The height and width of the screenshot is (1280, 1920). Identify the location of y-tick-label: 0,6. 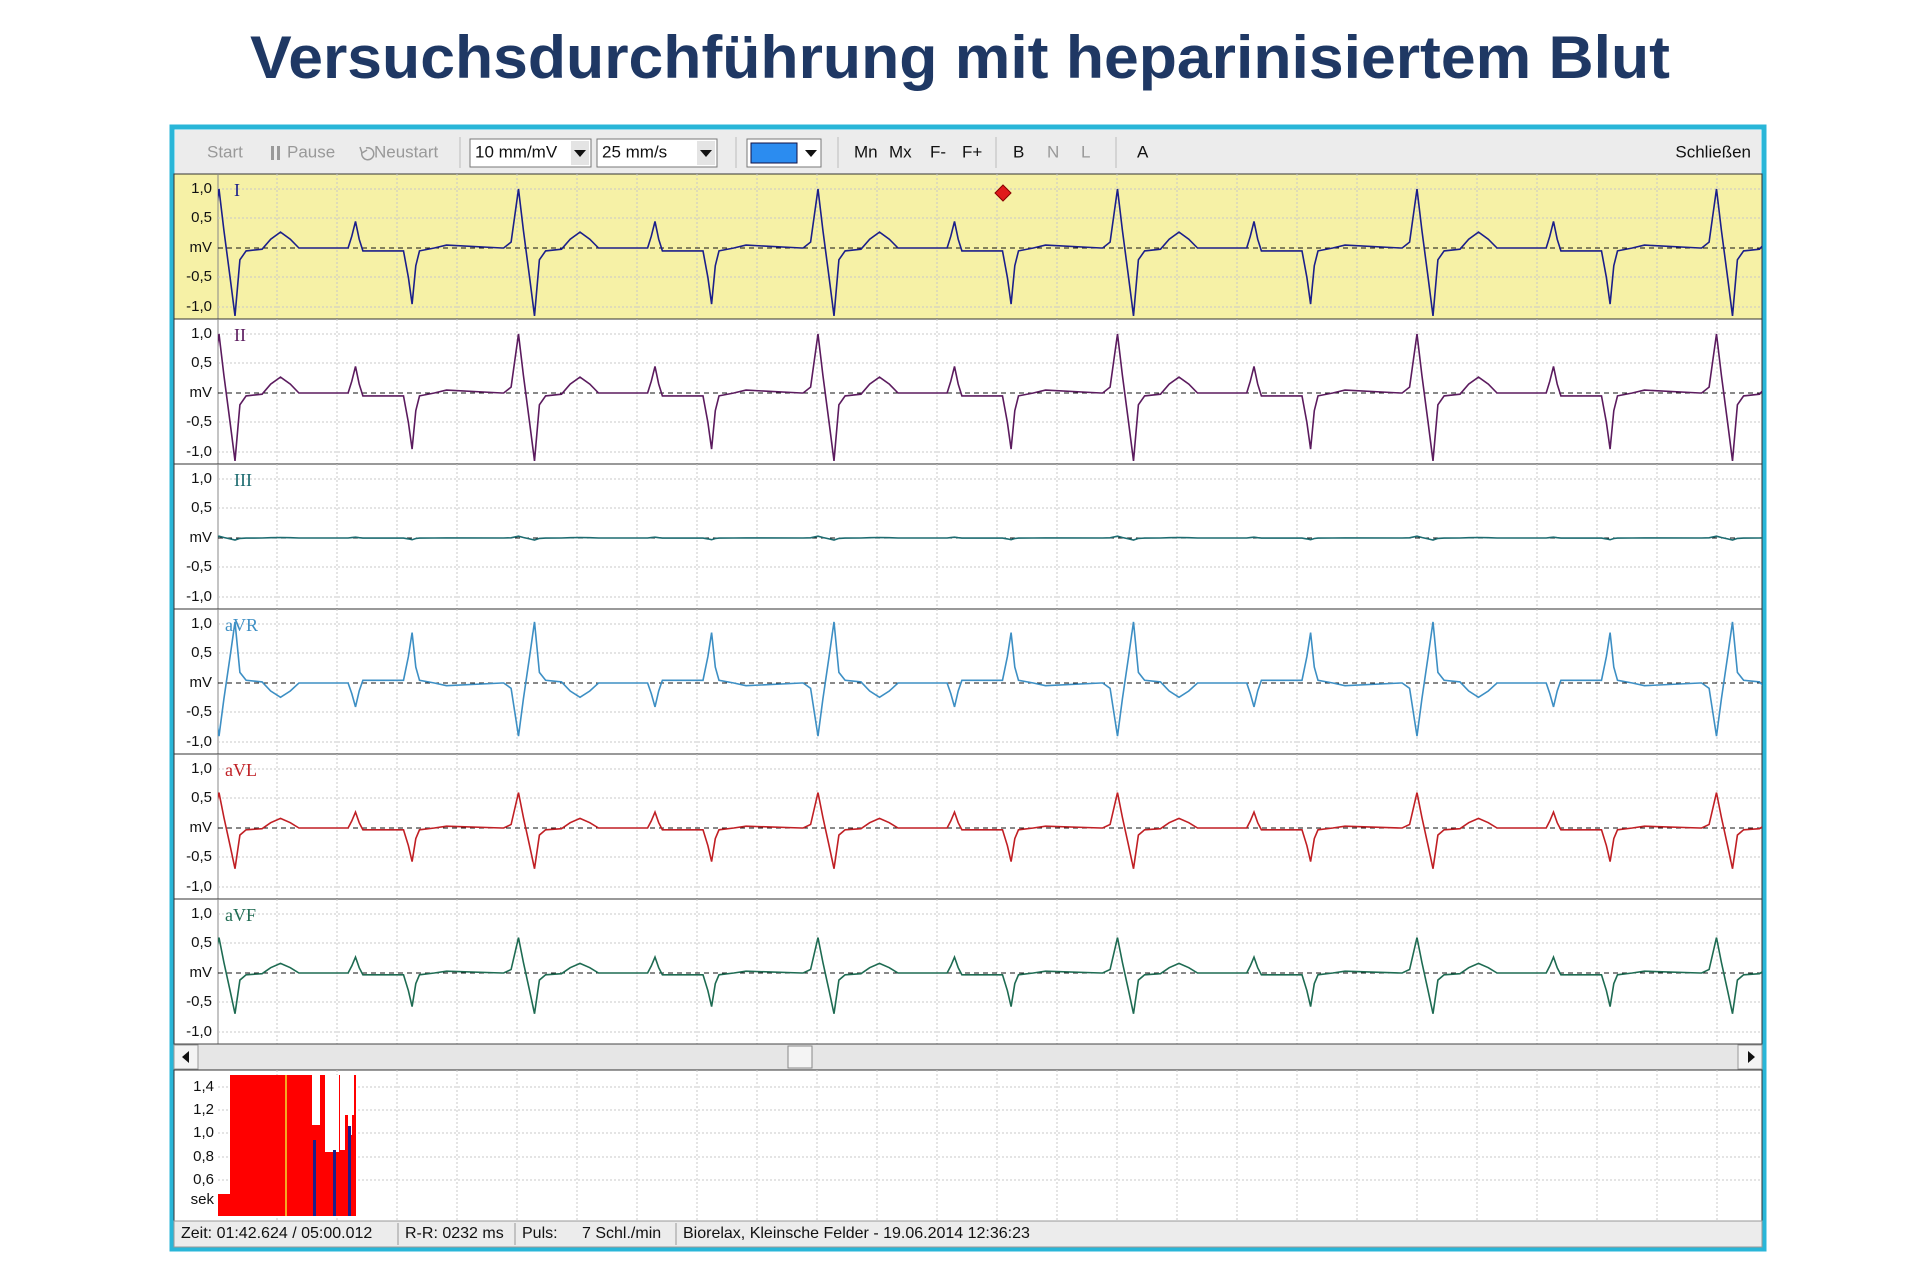
(203, 1179).